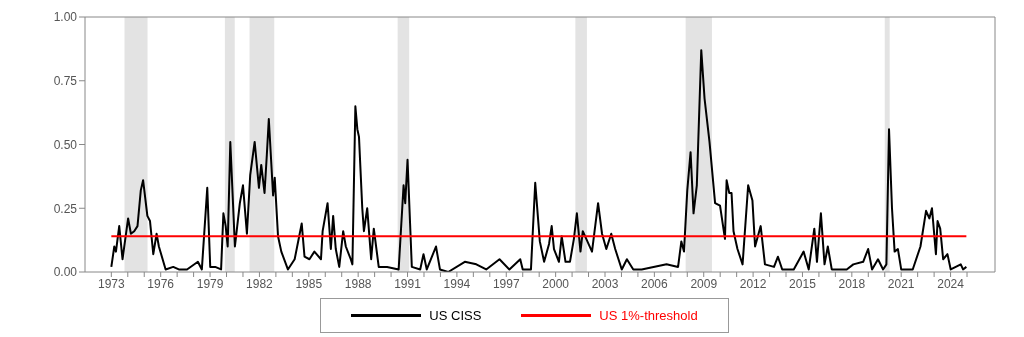 This screenshot has width=1024, height=337. Describe the element at coordinates (358, 283) in the screenshot. I see `x-tick-label: 1988` at that location.